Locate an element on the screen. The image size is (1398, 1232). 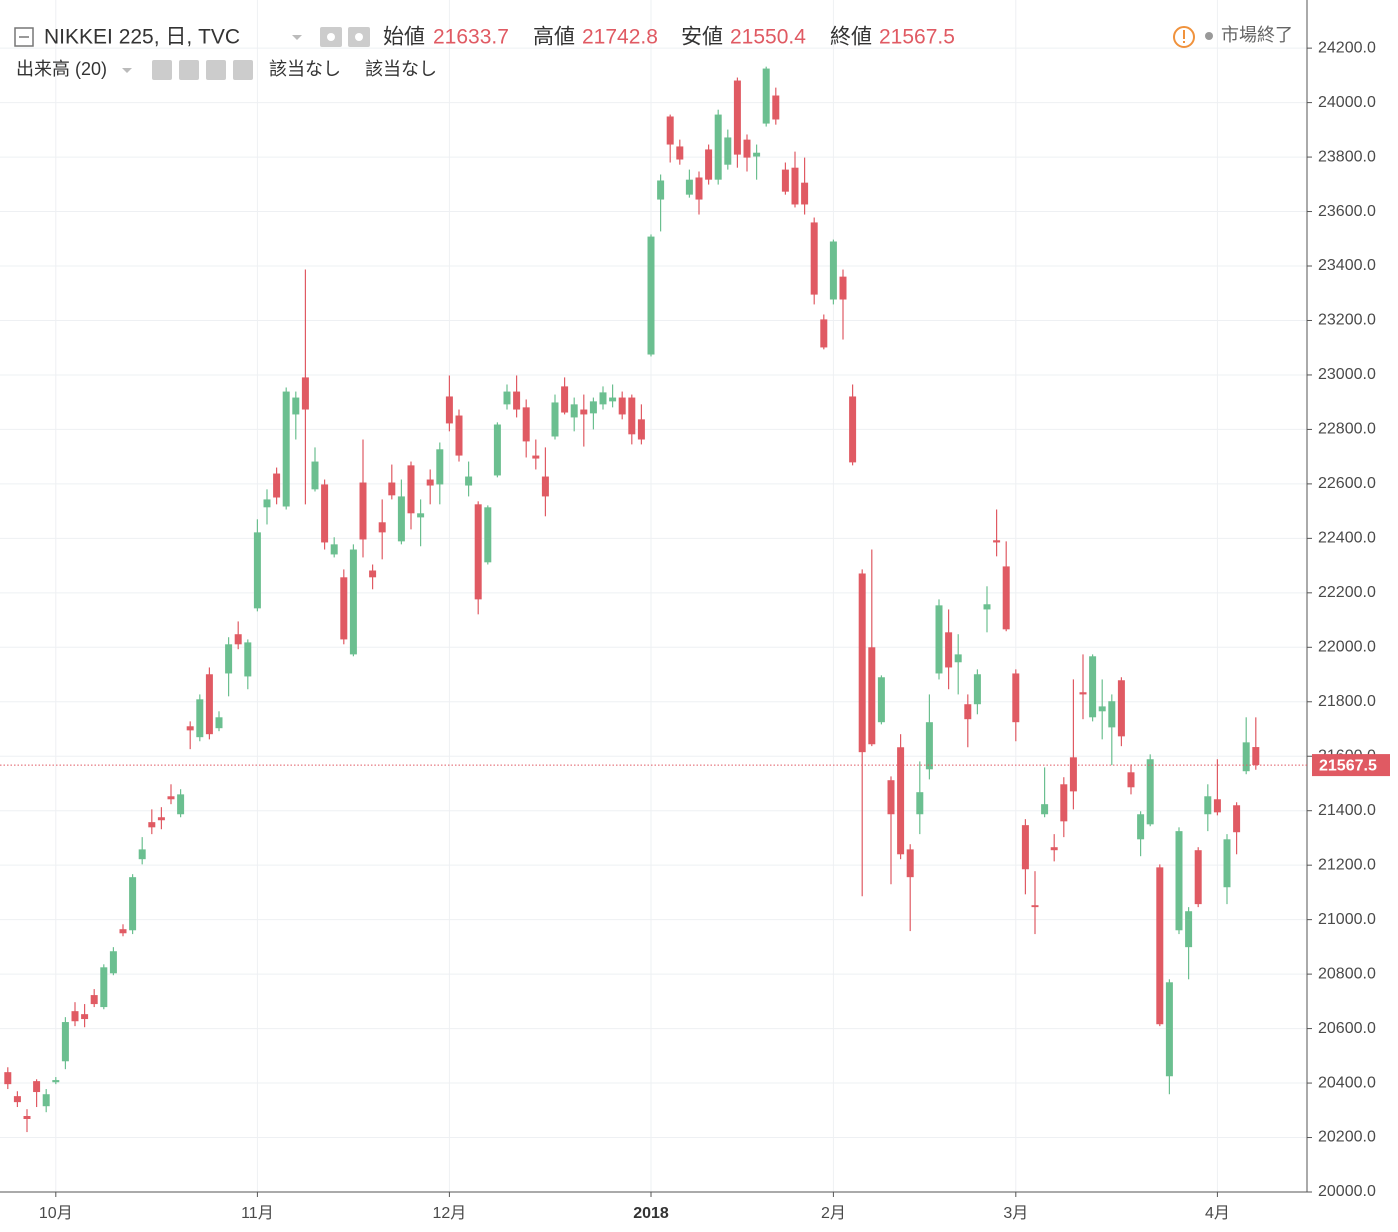
y-tick-label: 23400.0 is located at coordinates (1347, 265).